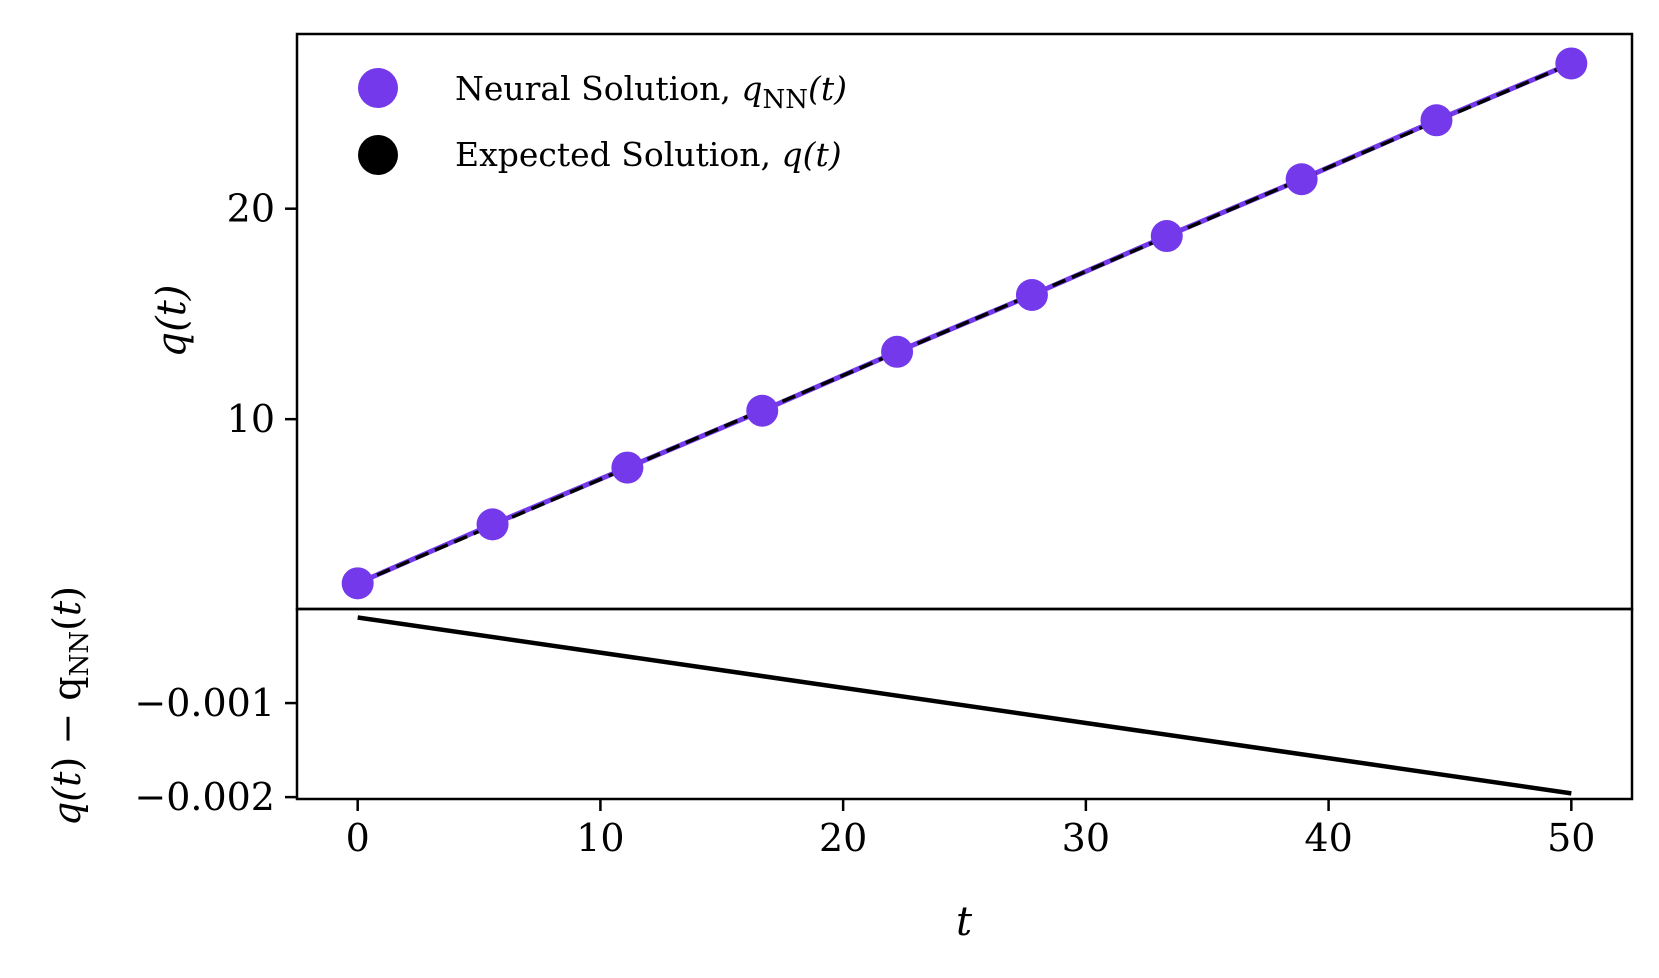 This screenshot has height=978, width=1659. Describe the element at coordinates (204, 797) in the screenshot. I see `bottom-y-tick-label: −0.002` at that location.